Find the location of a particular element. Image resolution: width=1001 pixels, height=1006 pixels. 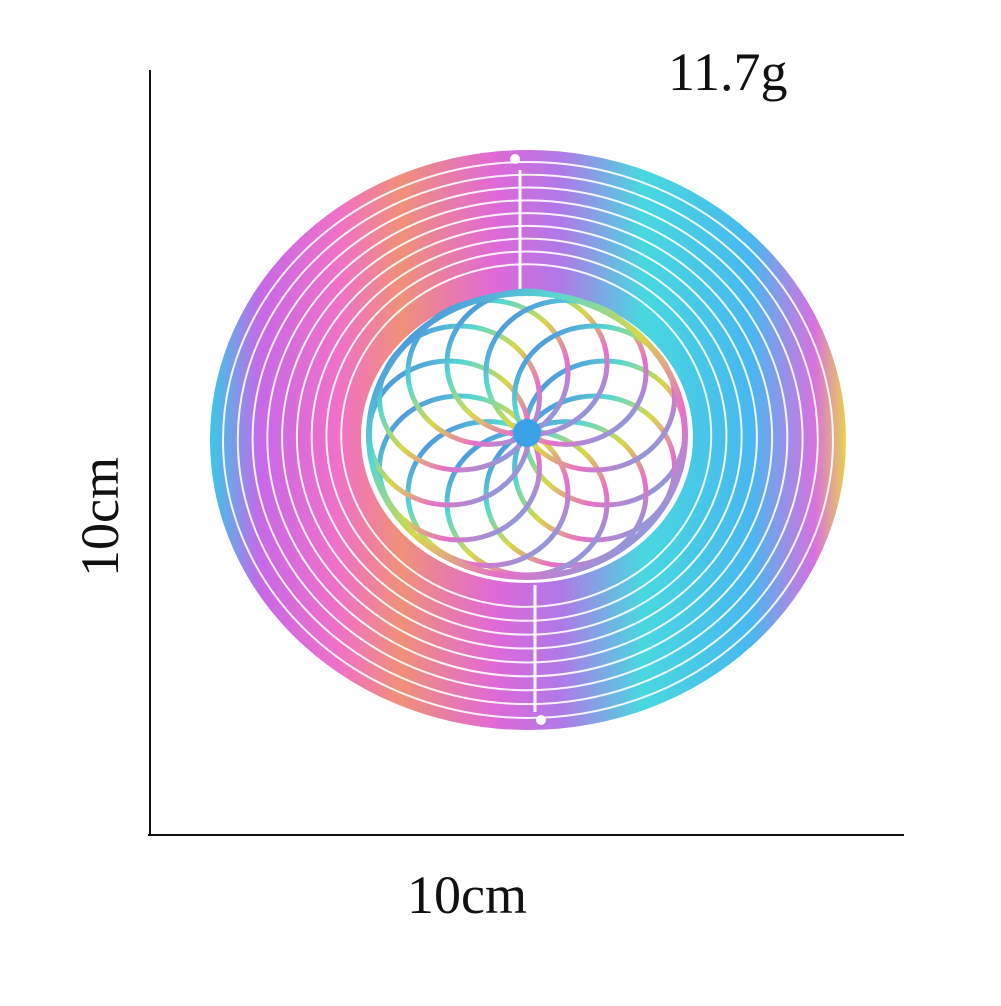

ring-cut is located at coordinates (526, 435).